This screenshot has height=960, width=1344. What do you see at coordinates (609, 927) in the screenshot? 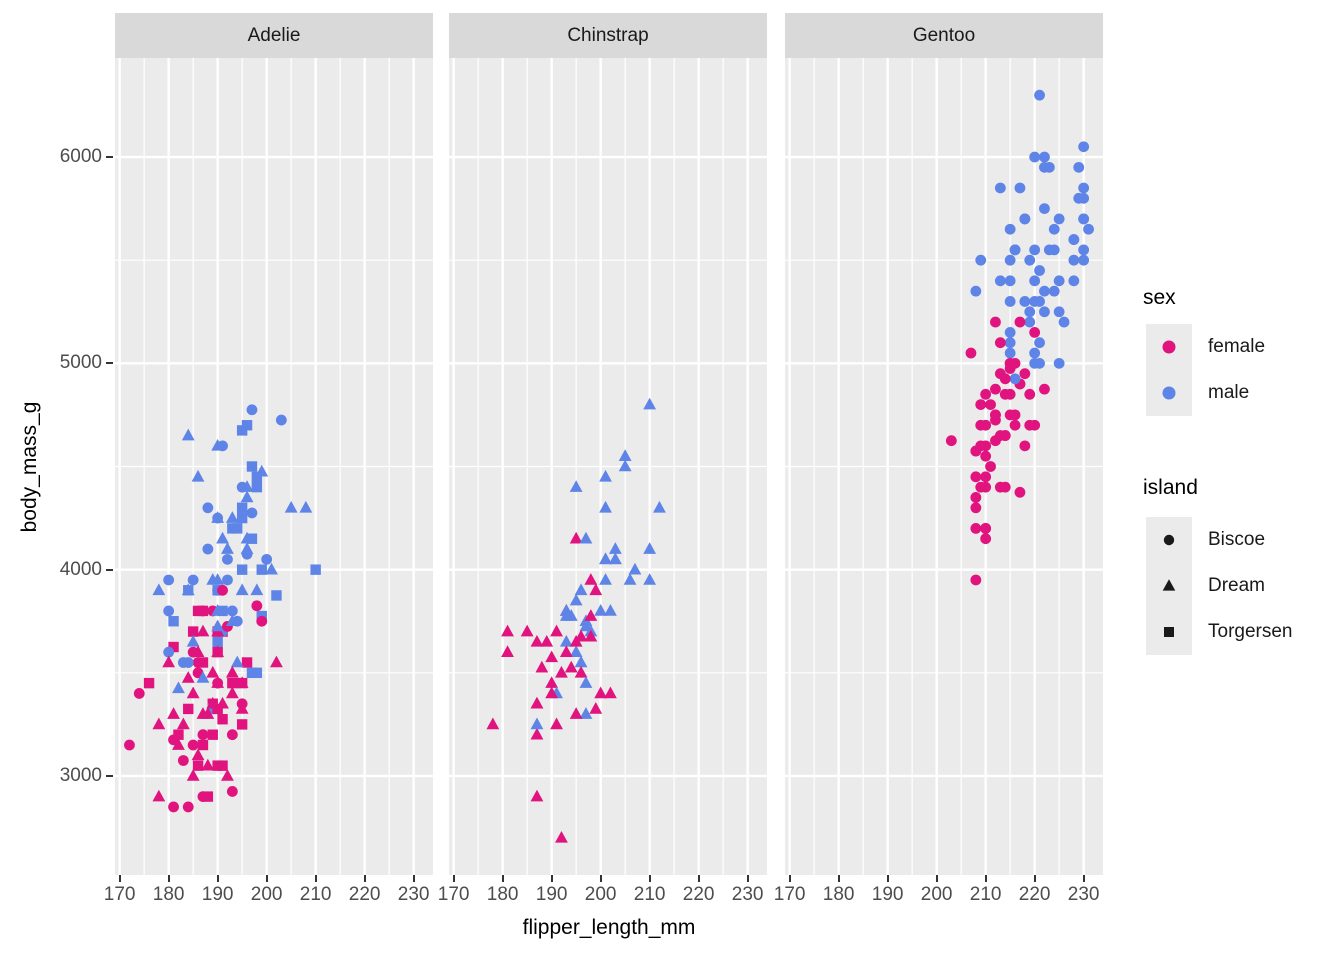
I see `x-axis-title: flipper_length_mm` at bounding box center [609, 927].